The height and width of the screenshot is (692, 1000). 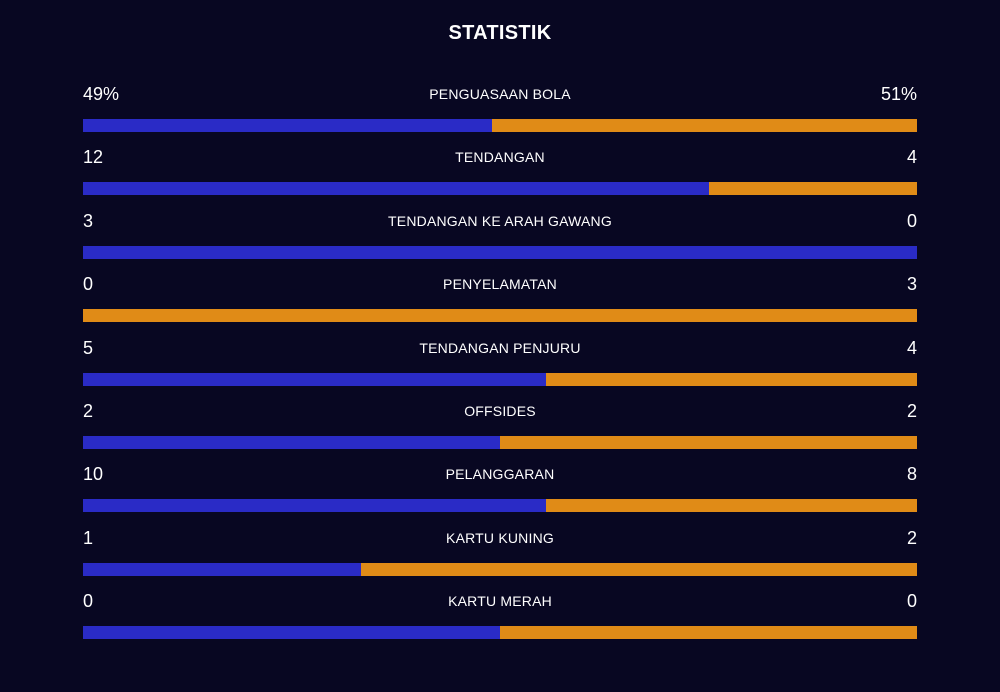 I want to click on home-value: 12, so click(x=93, y=157).